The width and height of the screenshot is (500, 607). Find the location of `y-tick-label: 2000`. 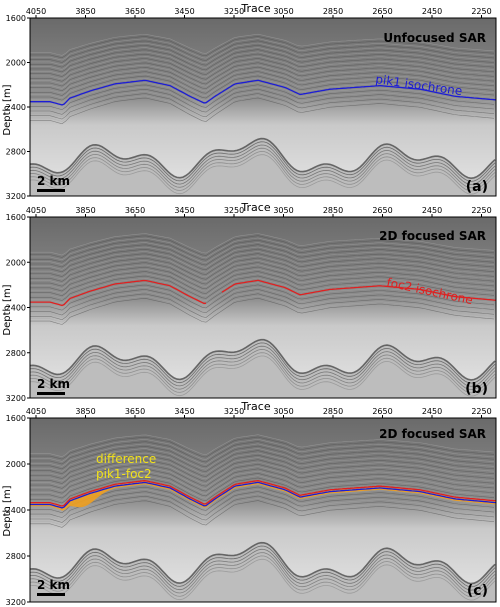

y-tick-label: 2000 is located at coordinates (16, 262).